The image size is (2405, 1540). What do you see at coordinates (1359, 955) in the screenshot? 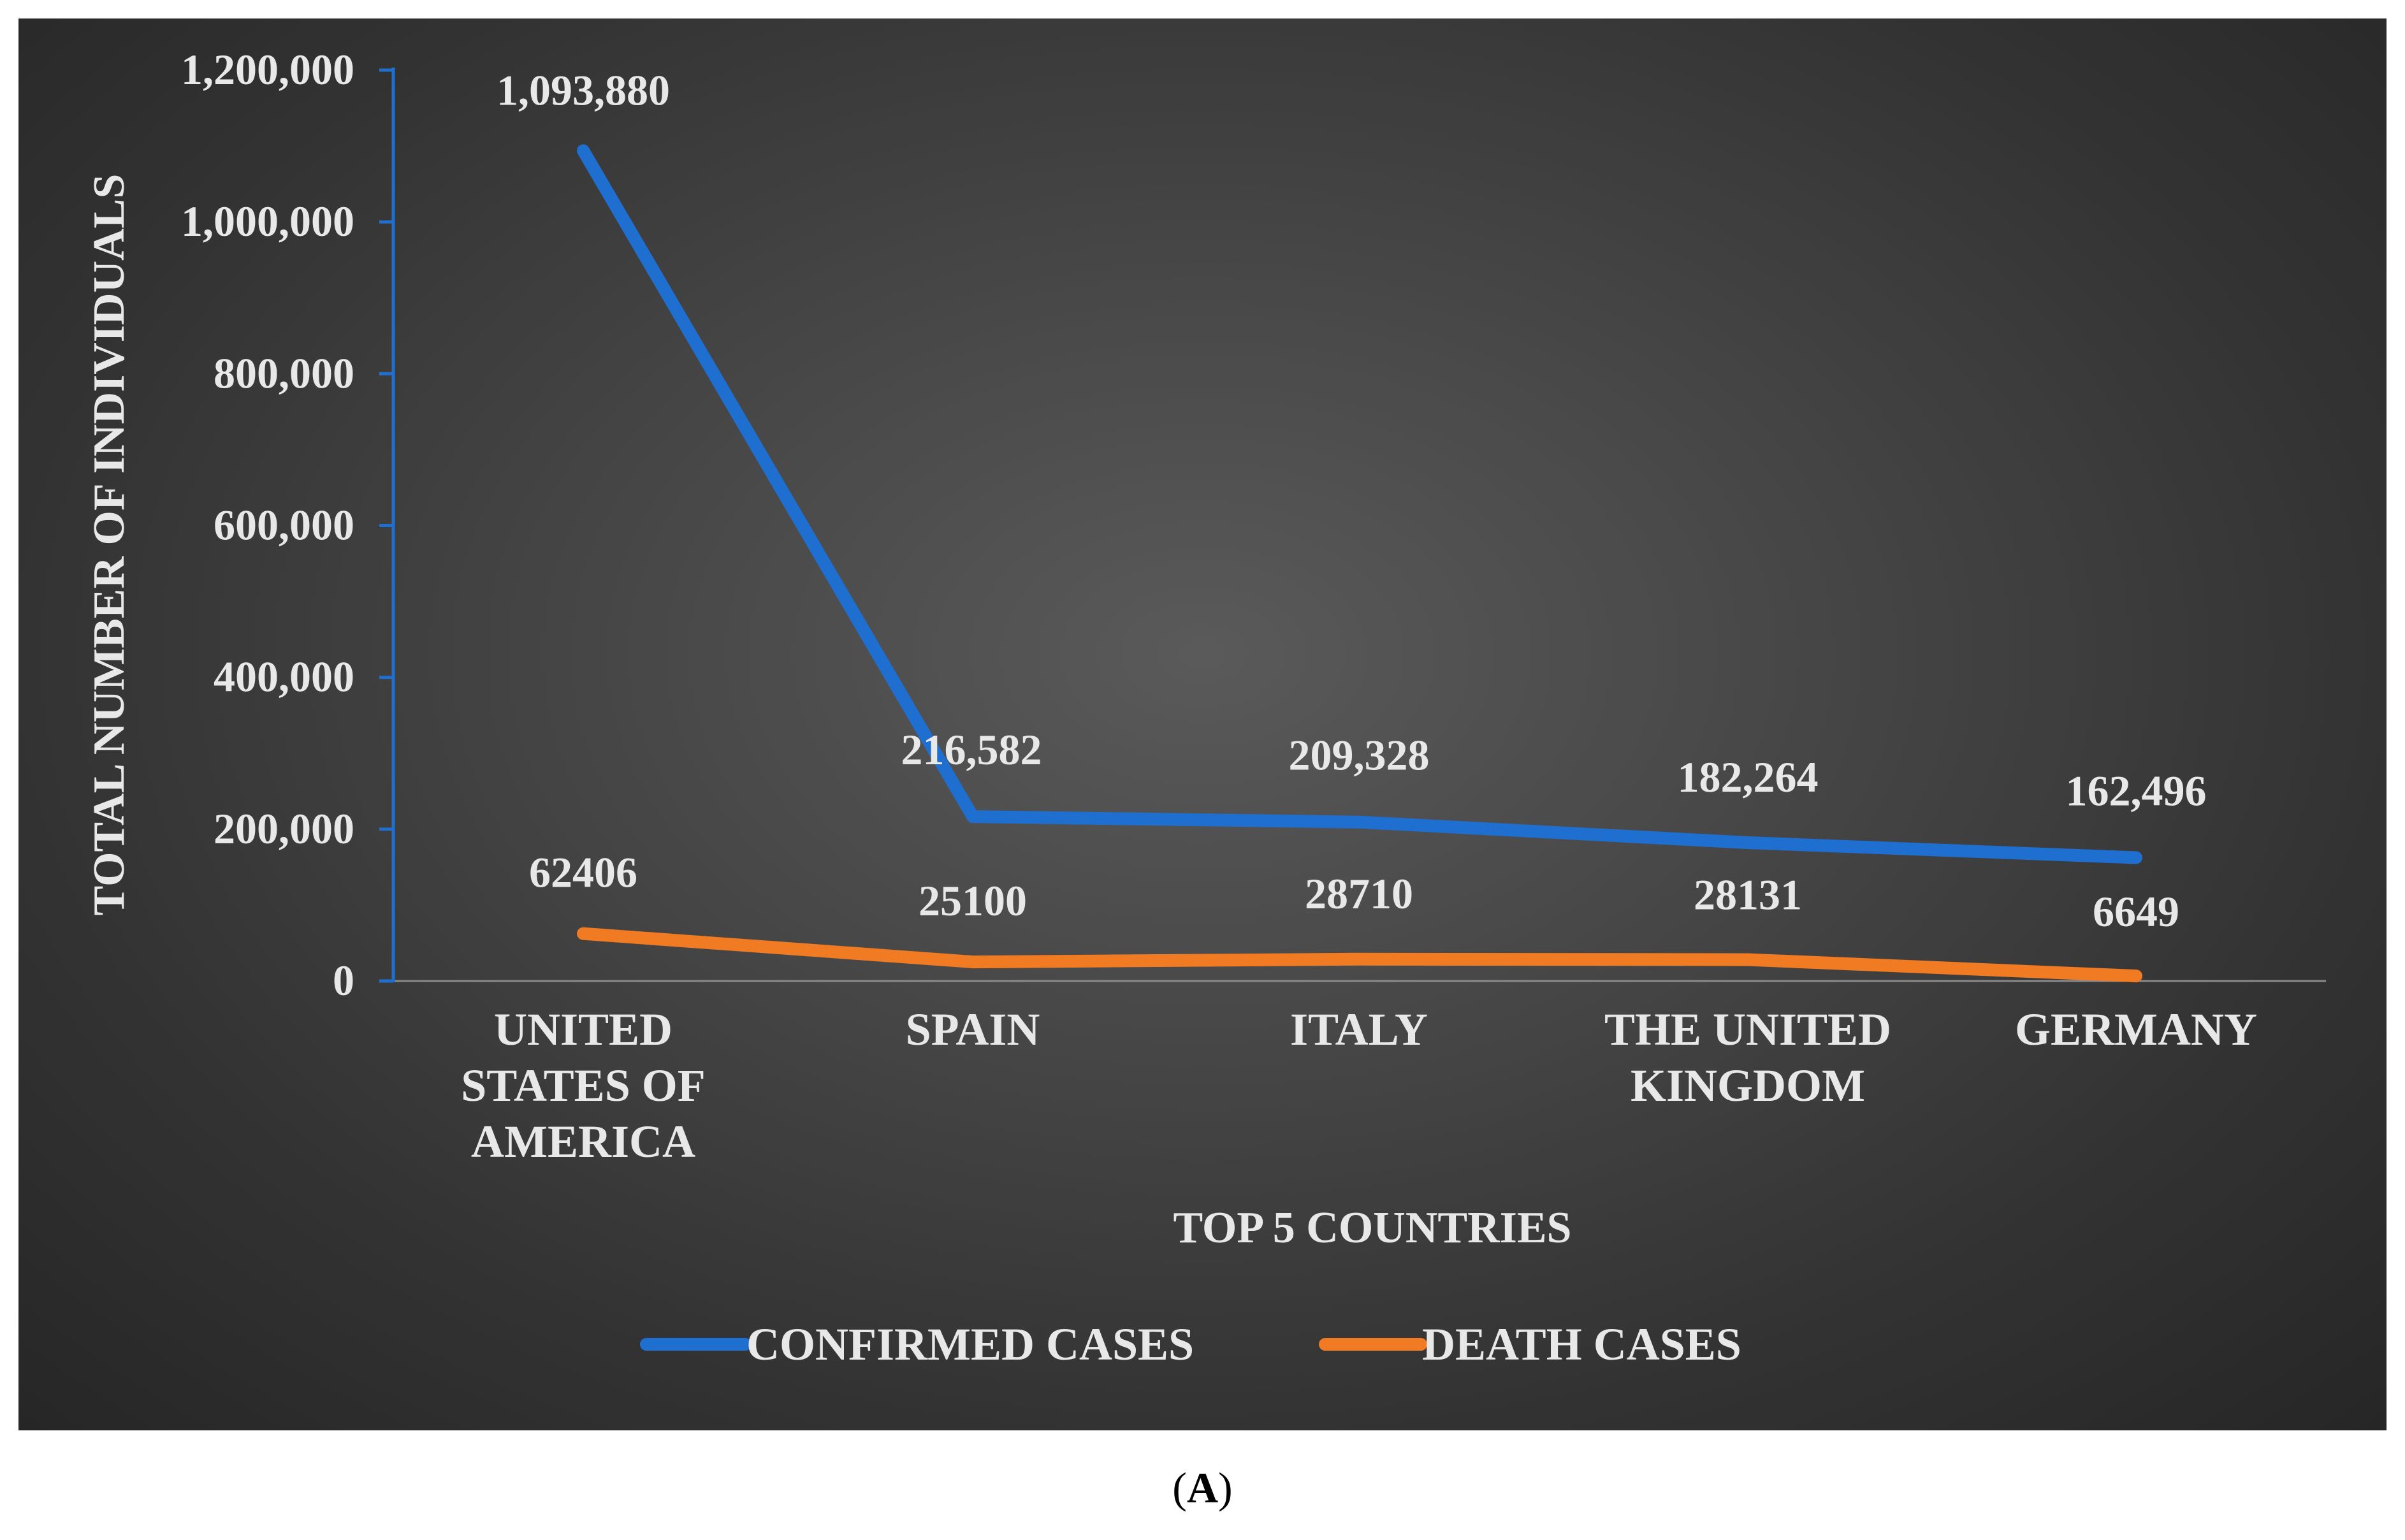
I see `series-line-death` at bounding box center [1359, 955].